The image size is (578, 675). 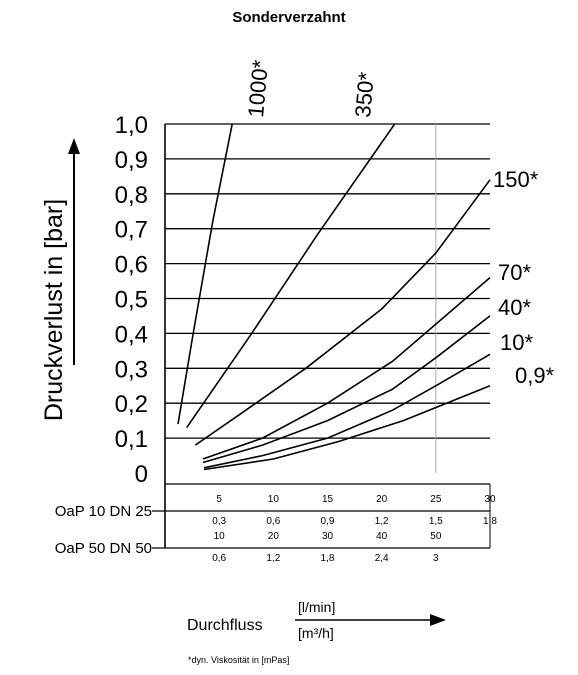 I want to click on y-tick-label: 0,6, so click(x=131, y=265).